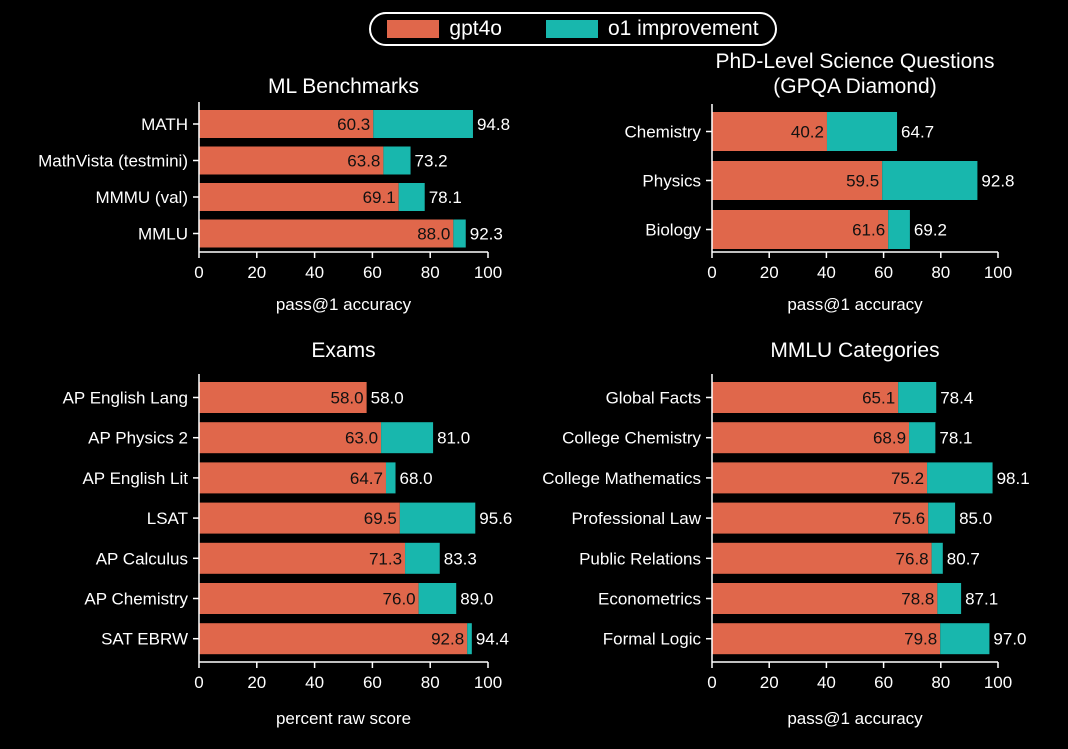 This screenshot has height=749, width=1068. I want to click on legend-swatch-gpt4o, so click(413, 29).